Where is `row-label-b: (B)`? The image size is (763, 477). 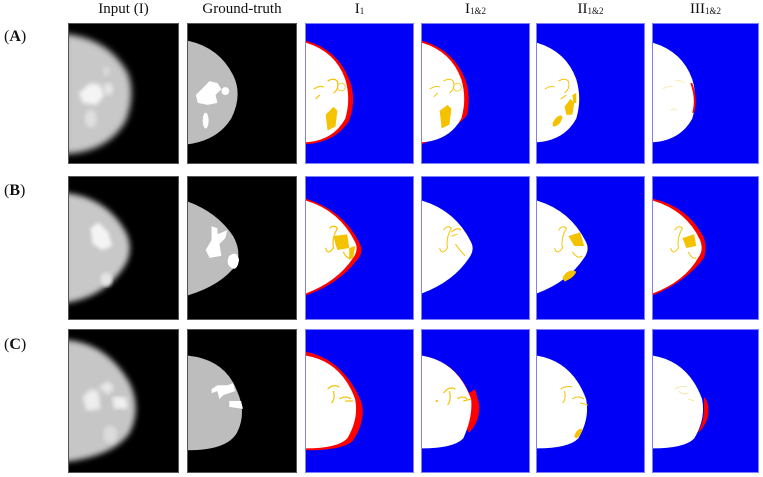 row-label-b: (B) is located at coordinates (14, 191).